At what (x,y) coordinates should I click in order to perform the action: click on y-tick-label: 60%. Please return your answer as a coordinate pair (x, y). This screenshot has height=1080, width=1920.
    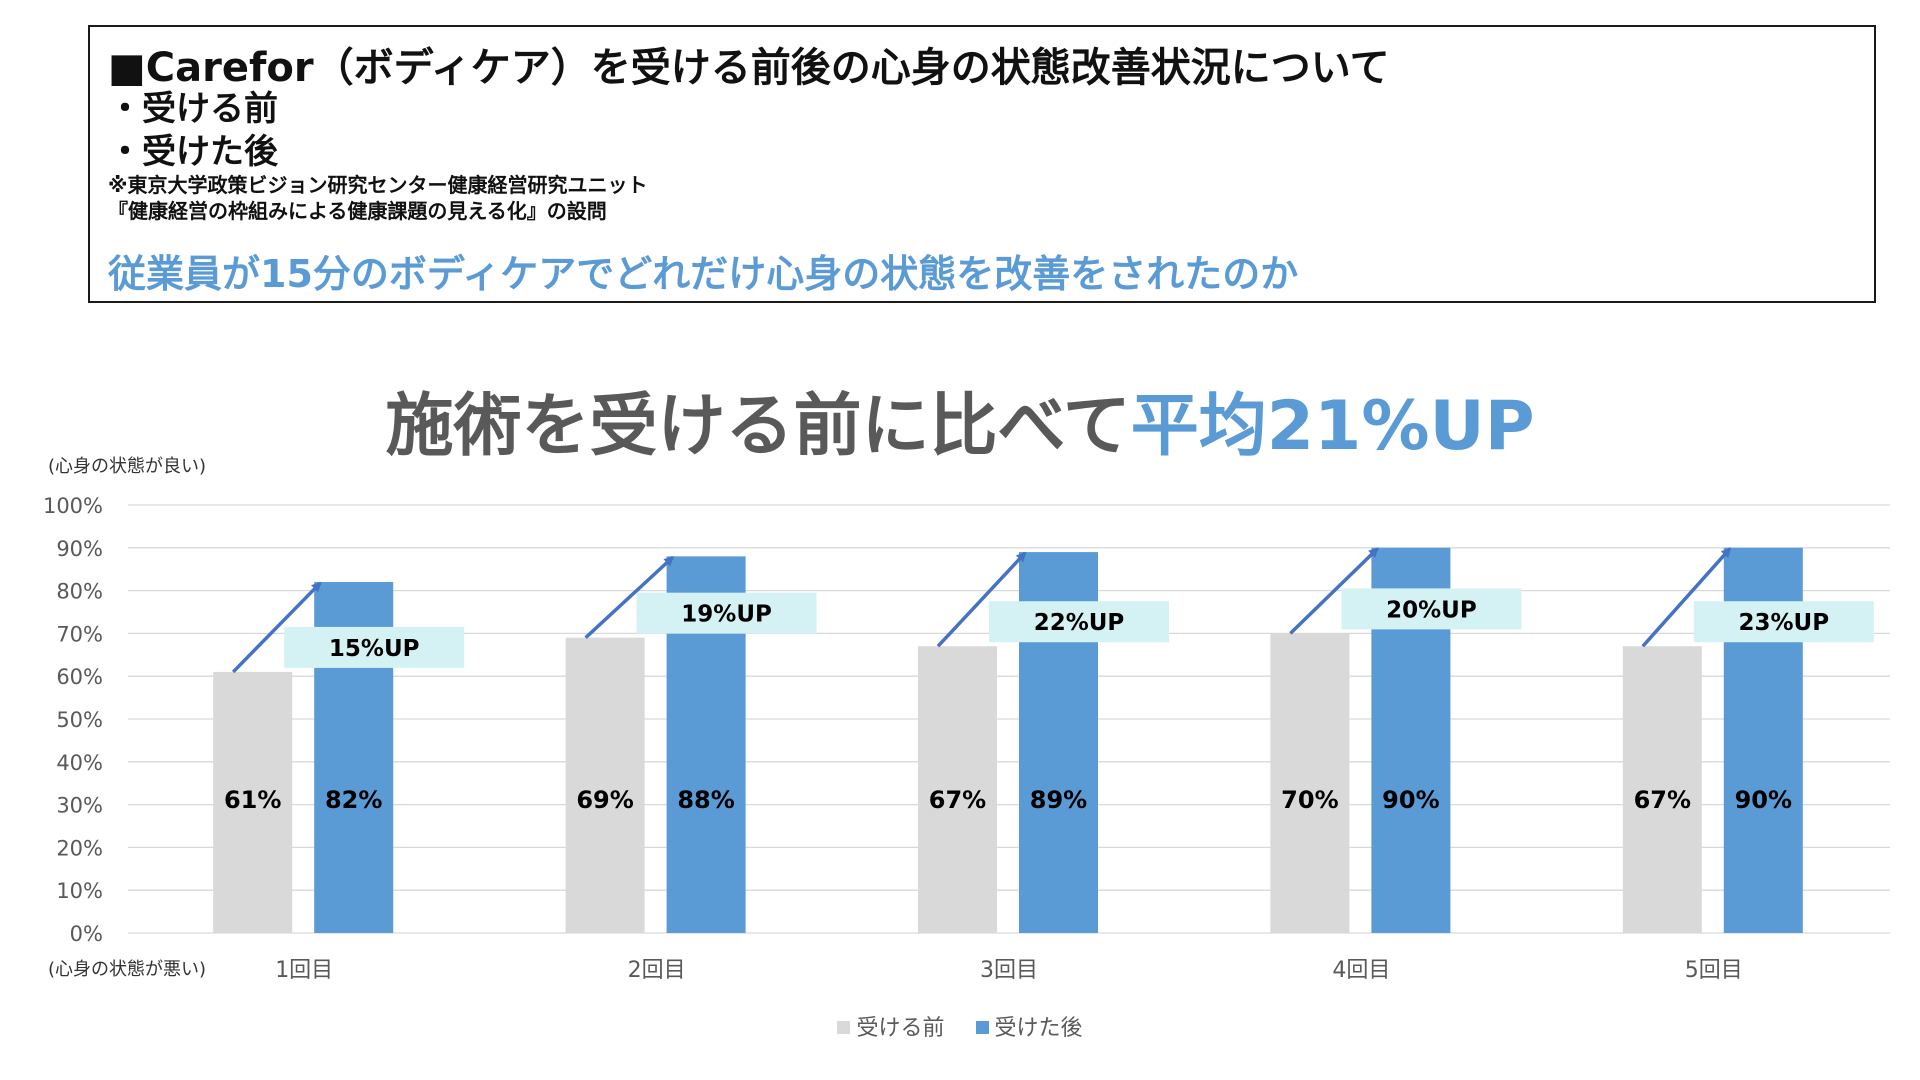
    Looking at the image, I should click on (79, 677).